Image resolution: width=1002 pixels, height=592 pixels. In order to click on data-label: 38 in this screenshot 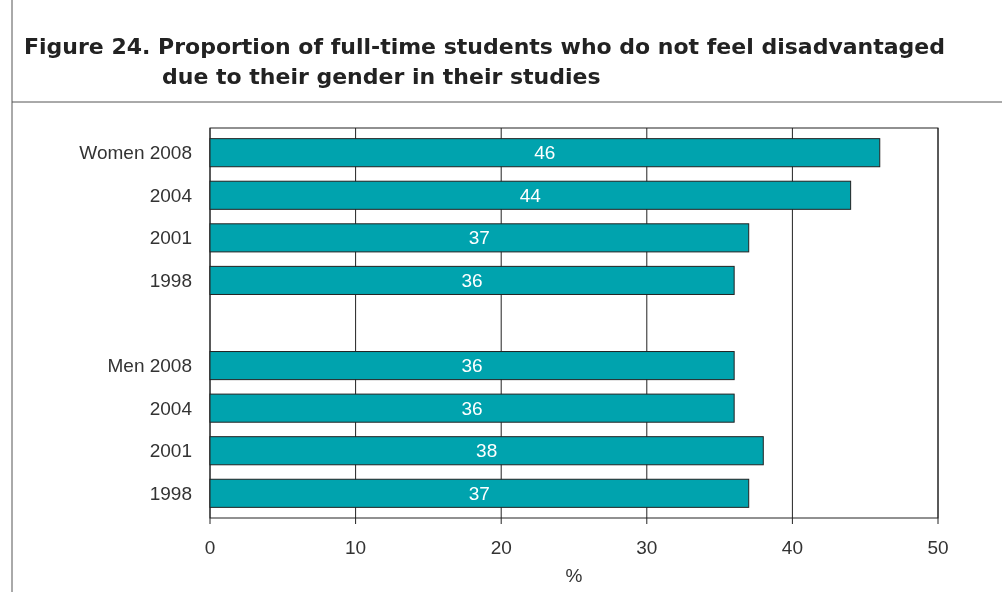, I will do `click(487, 451)`.